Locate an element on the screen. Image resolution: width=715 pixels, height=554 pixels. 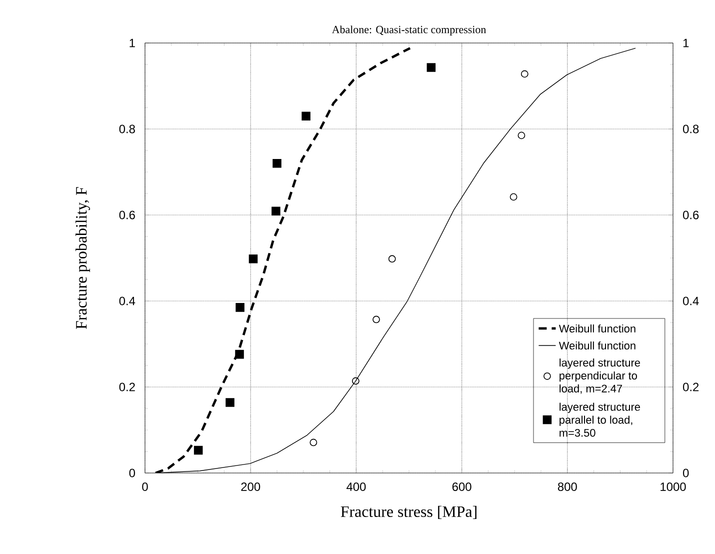
y2-tick-label: 0.2 is located at coordinates (691, 387).